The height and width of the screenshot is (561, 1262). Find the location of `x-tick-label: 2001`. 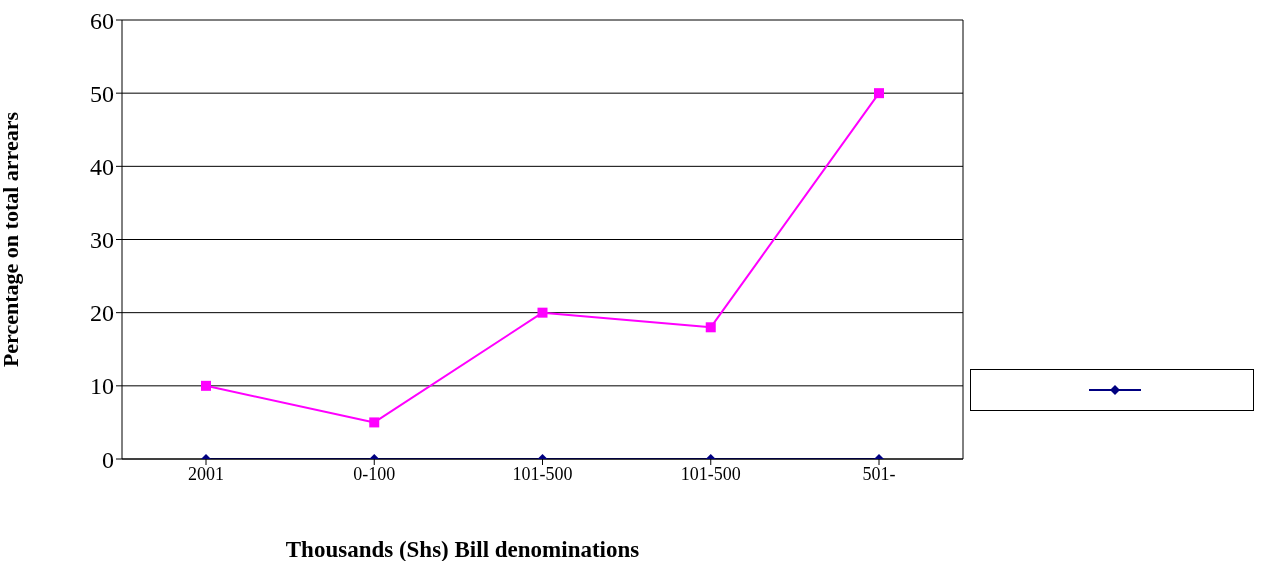

x-tick-label: 2001 is located at coordinates (206, 473).